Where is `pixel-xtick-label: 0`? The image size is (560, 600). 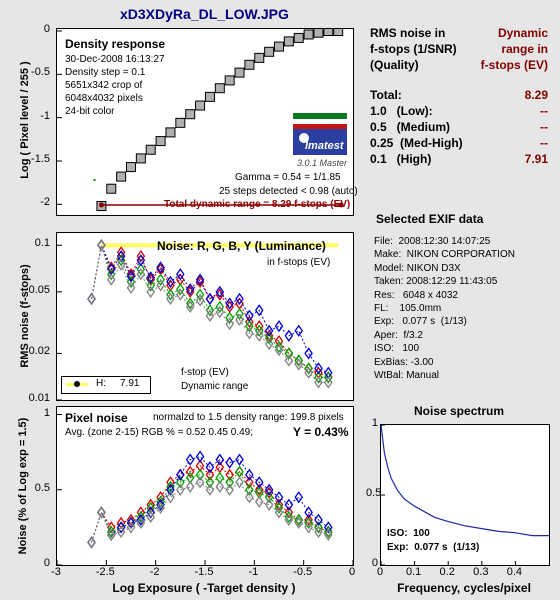 pixel-xtick-label: 0 is located at coordinates (352, 572).